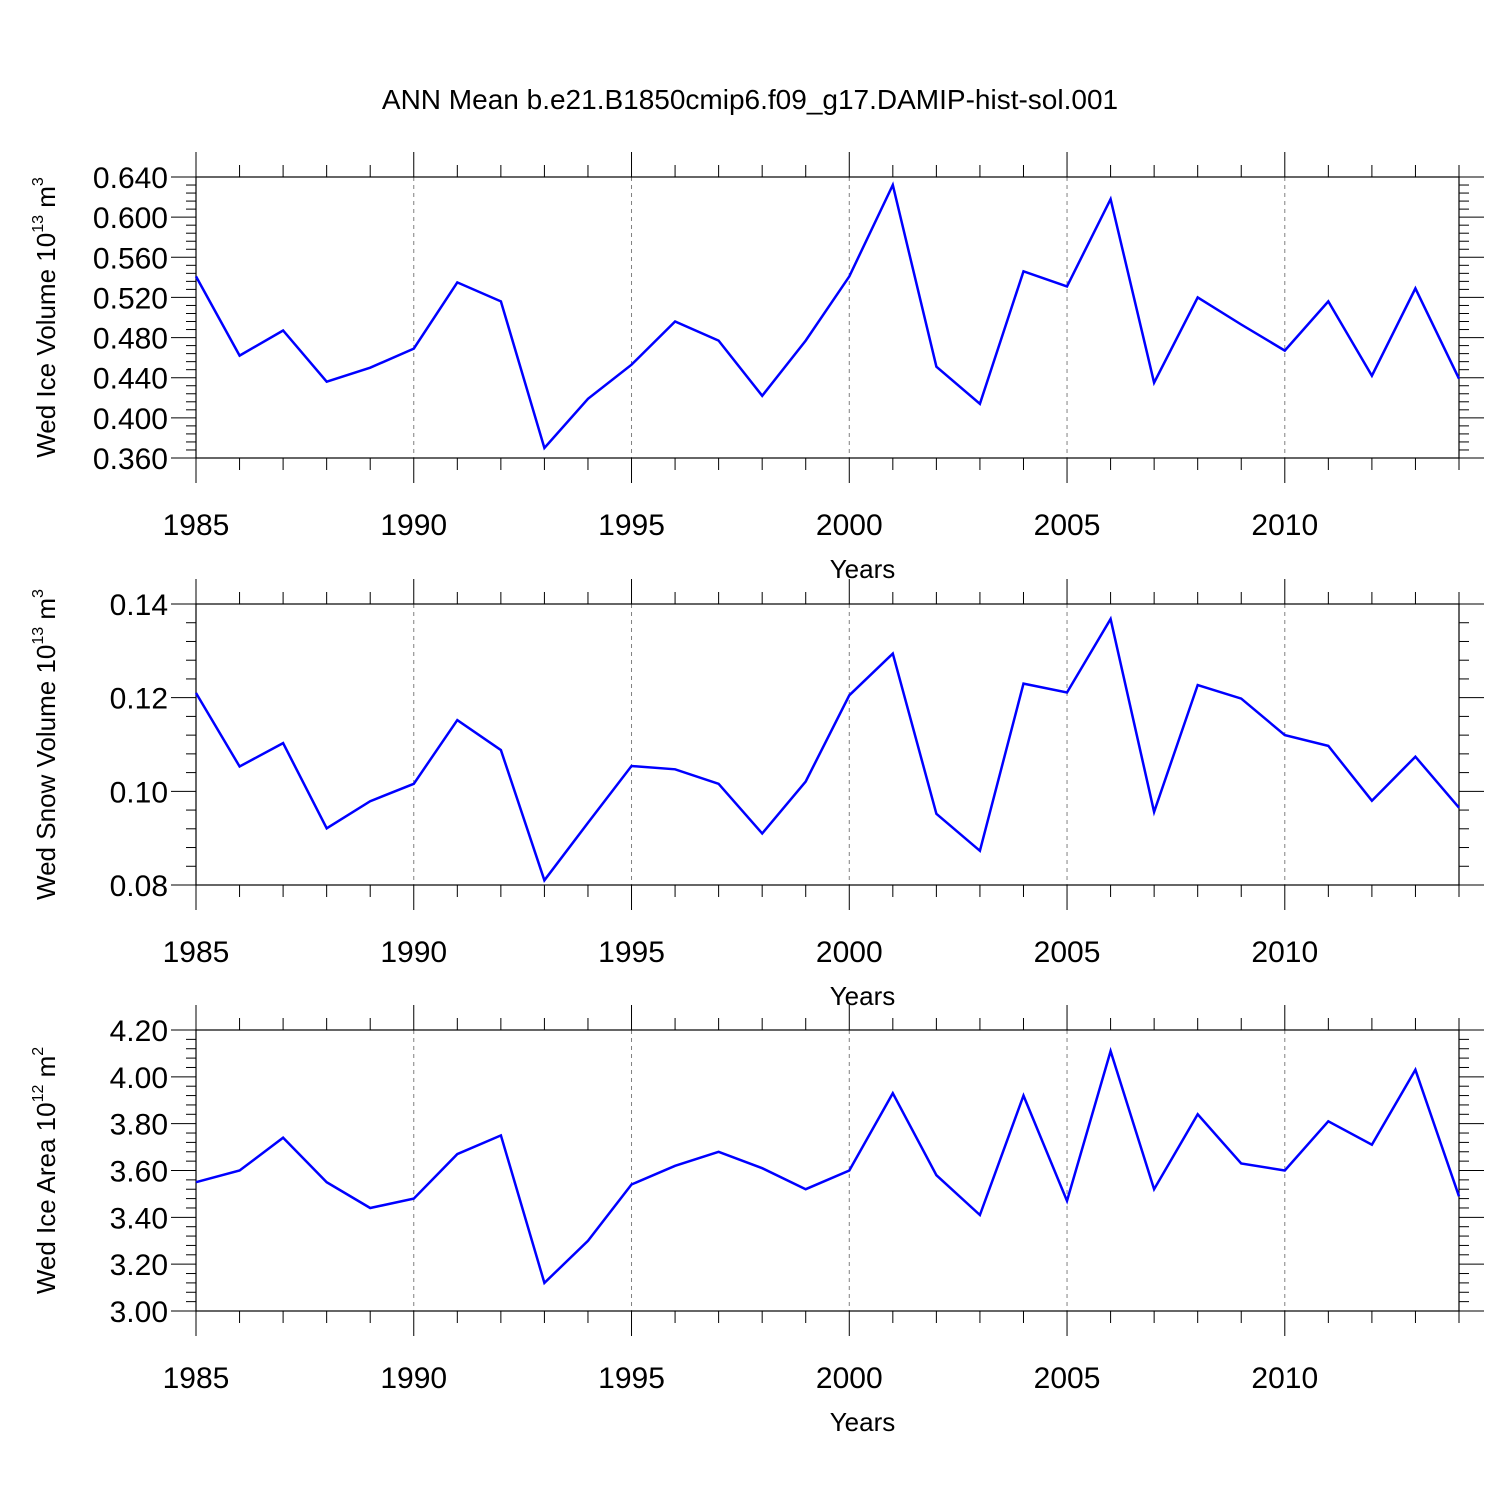  What do you see at coordinates (139, 1078) in the screenshot?
I see `y-tick-label: 4.00` at bounding box center [139, 1078].